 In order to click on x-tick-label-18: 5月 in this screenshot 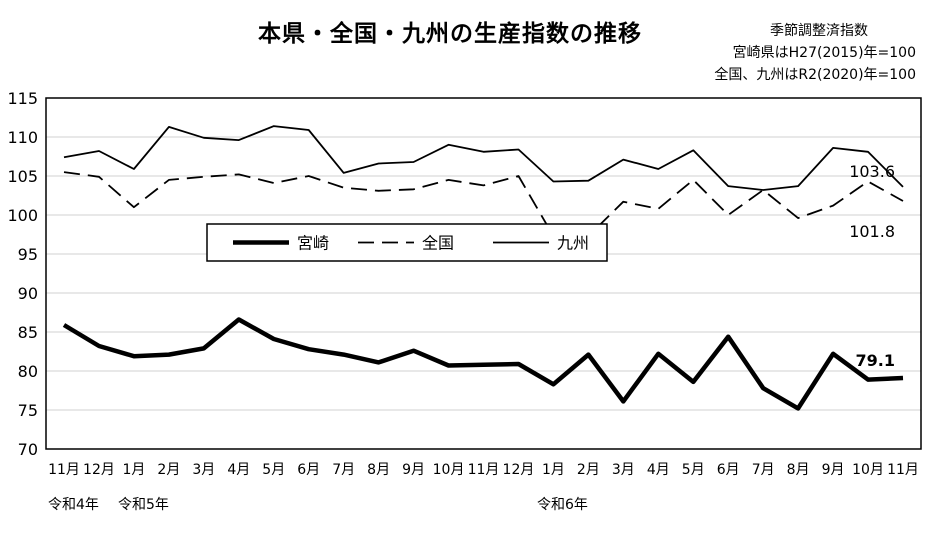, I will do `click(693, 470)`.